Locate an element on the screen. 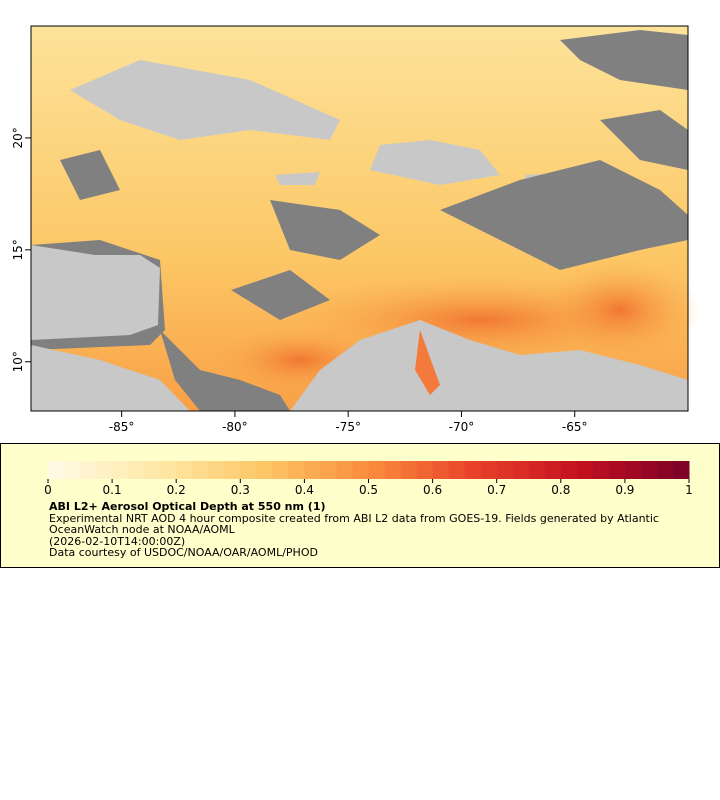 This screenshot has height=800, width=720. colorbar-tick-label: 0.2 is located at coordinates (176, 490).